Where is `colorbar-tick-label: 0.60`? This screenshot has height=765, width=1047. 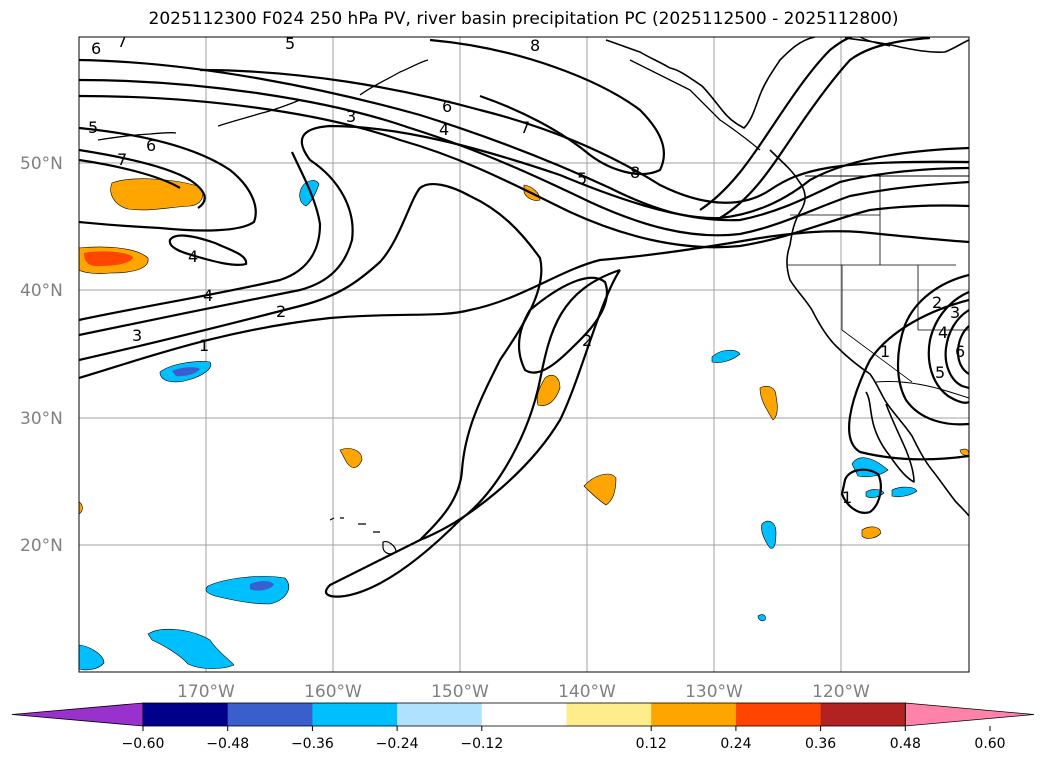
colorbar-tick-label: 0.60 is located at coordinates (989, 744).